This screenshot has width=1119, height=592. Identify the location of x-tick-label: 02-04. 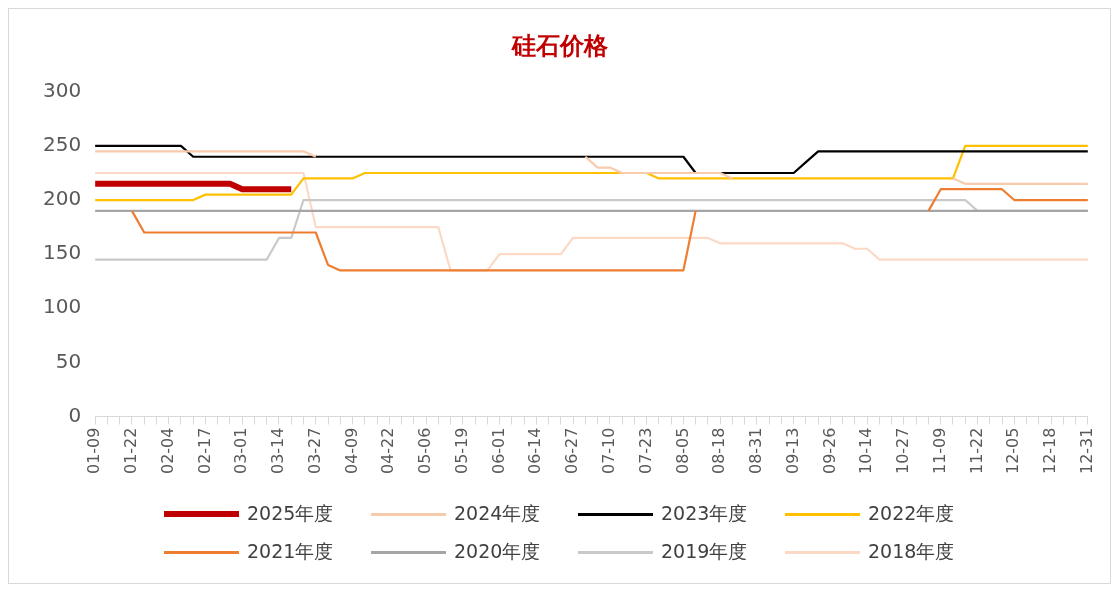
(167, 451).